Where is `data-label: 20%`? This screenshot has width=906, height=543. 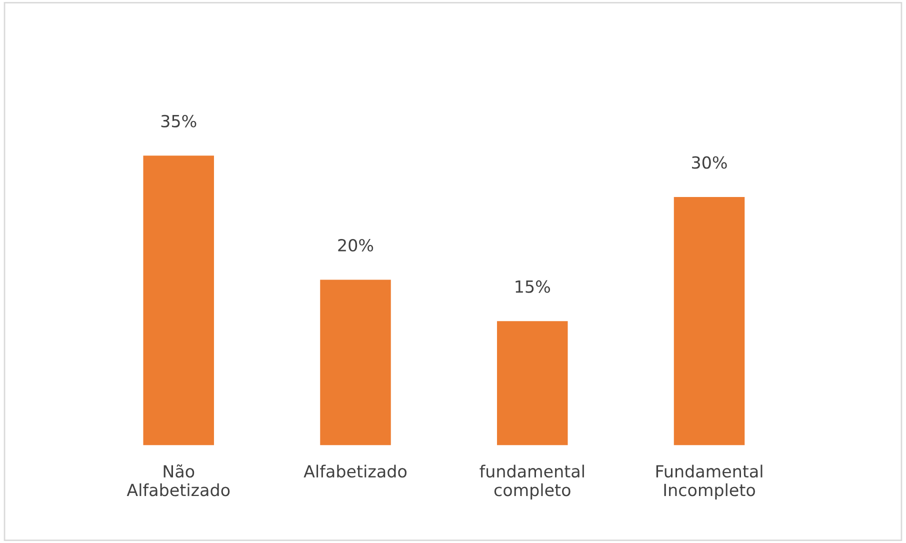
data-label: 20% is located at coordinates (356, 245).